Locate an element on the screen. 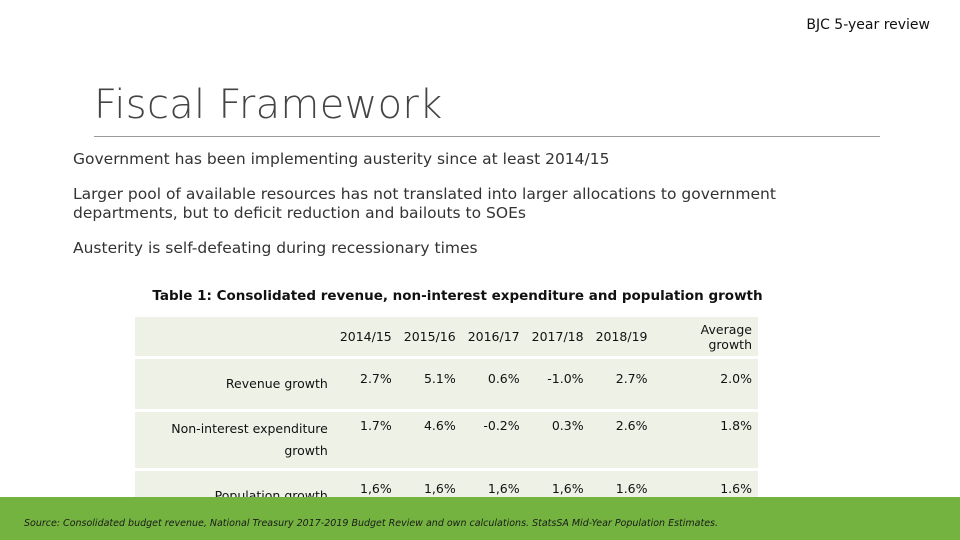 This screenshot has height=540, width=960. table-cell: 0.6% is located at coordinates (493, 384).